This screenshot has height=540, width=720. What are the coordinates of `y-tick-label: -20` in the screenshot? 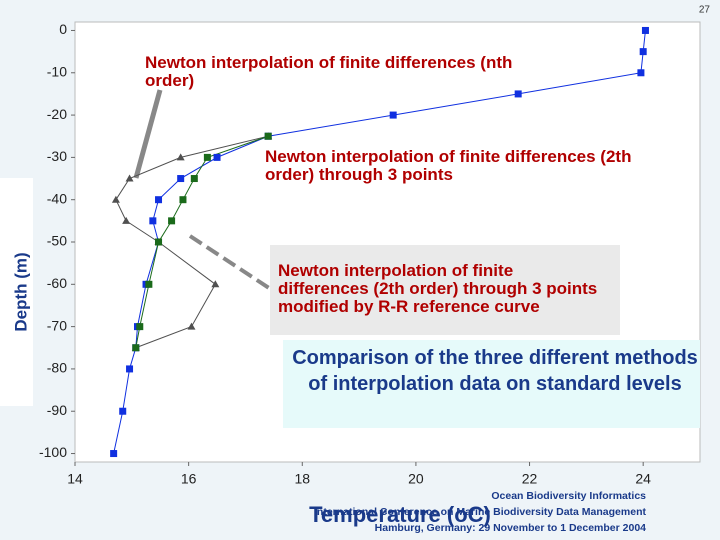 It's located at (57, 114).